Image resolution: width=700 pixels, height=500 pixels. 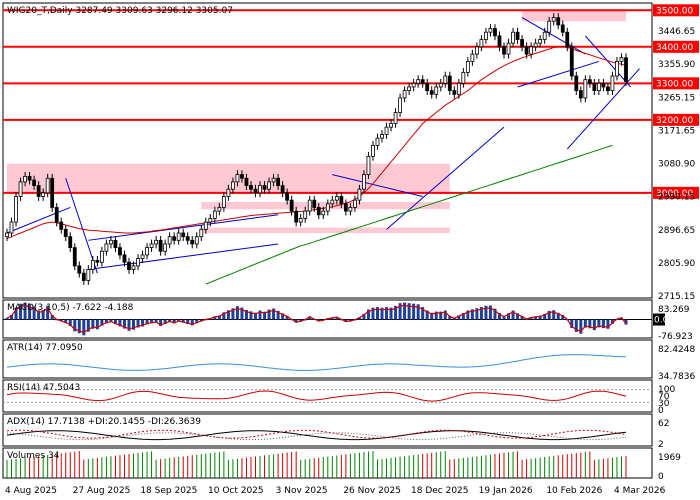 What do you see at coordinates (168, 491) in the screenshot?
I see `x-tick-label-2: 18 Sep 2025` at bounding box center [168, 491].